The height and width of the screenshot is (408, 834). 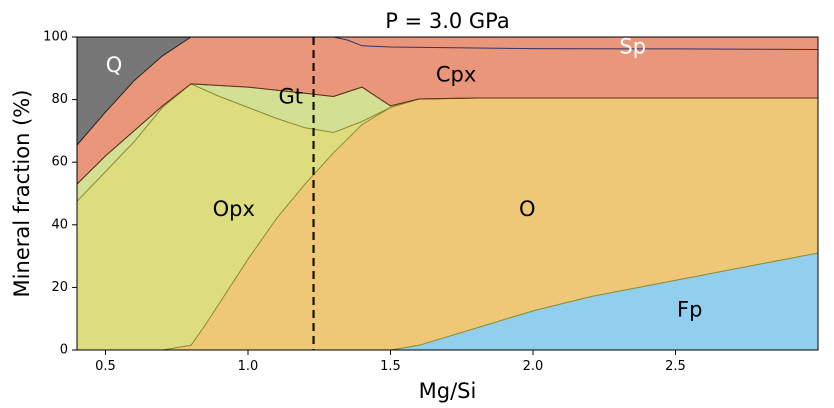 What do you see at coordinates (456, 75) in the screenshot?
I see `label-cpx: Cpx` at bounding box center [456, 75].